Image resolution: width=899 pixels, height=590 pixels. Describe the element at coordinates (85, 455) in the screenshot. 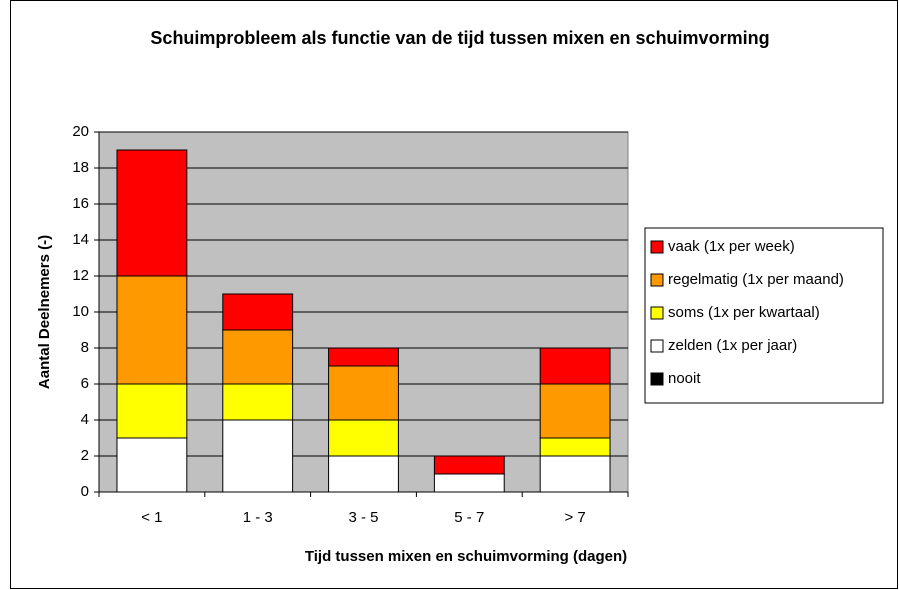

I see `y-tick-label: 2` at that location.